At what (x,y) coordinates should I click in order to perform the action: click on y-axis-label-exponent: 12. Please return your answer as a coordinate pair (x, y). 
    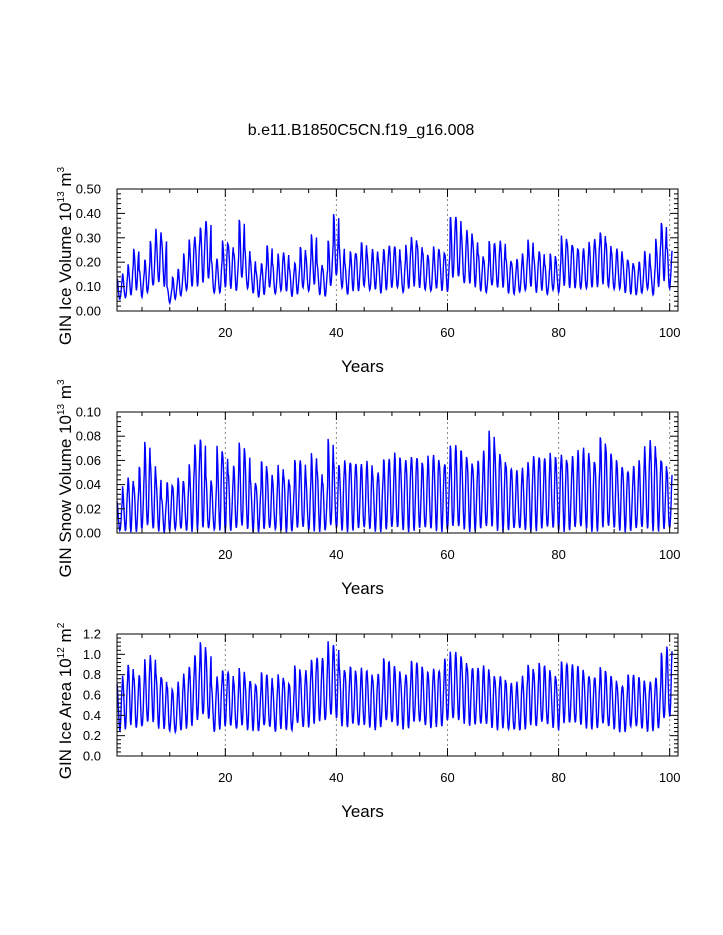
    Looking at the image, I should click on (61, 653).